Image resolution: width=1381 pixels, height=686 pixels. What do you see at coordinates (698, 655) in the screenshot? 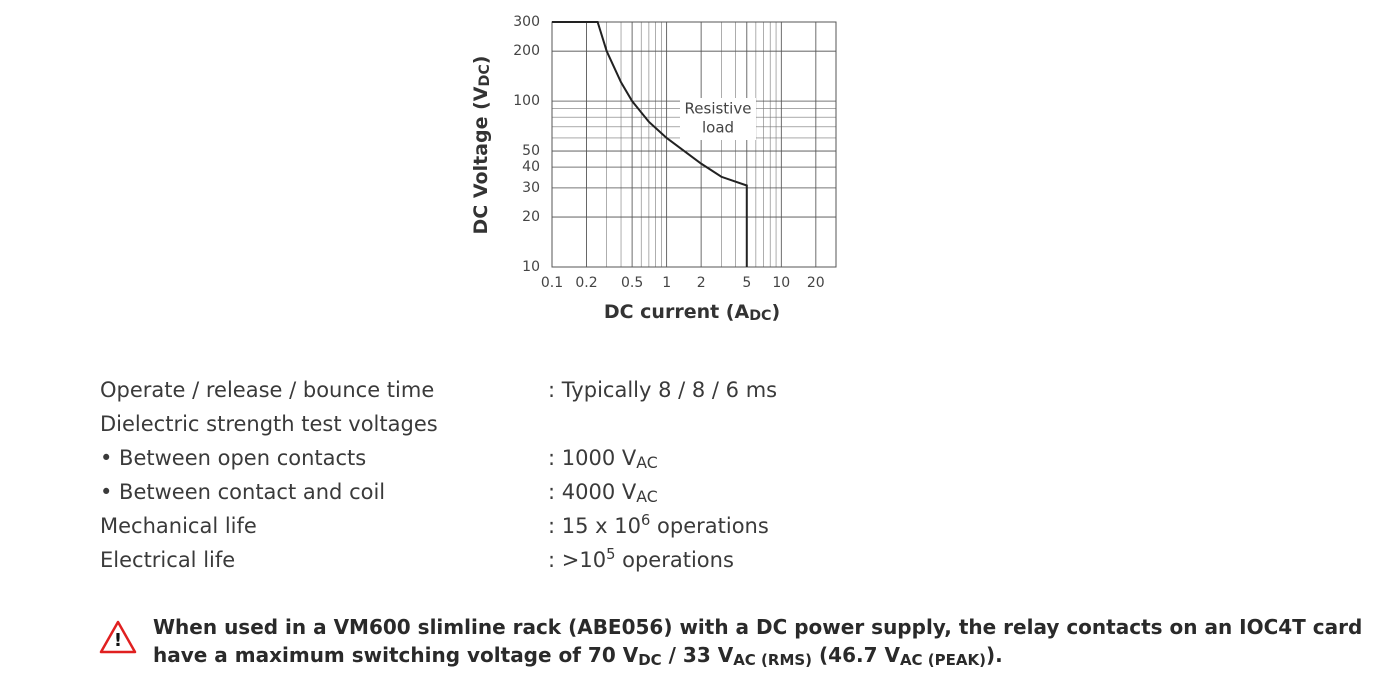
I see `text-part: / 33 V` at bounding box center [698, 655].